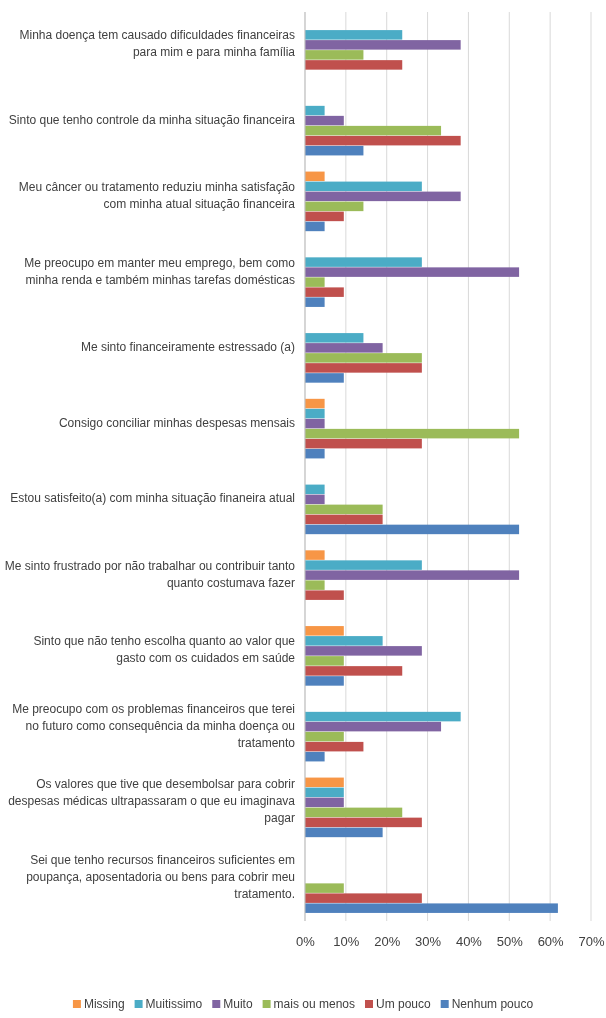 The image size is (606, 1018). Describe the element at coordinates (152, 498) in the screenshot. I see `y-tick-label: Estou satisfeito(a) com minha situação finaneira atual` at that location.